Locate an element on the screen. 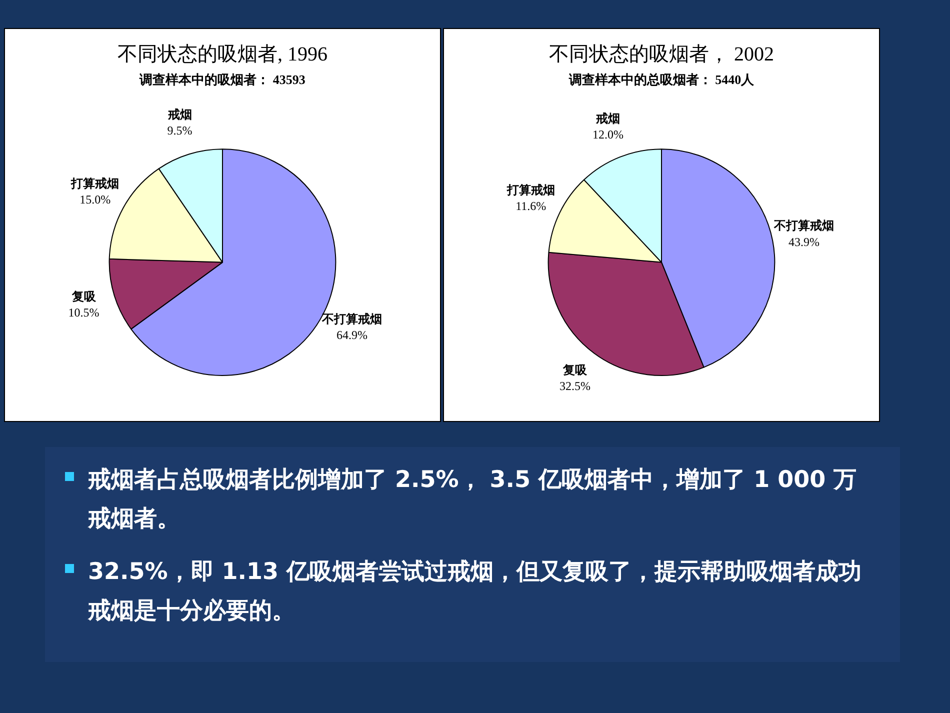  chart-subtitle: 调查样本中的吸烟者： 43593 is located at coordinates (222, 80).